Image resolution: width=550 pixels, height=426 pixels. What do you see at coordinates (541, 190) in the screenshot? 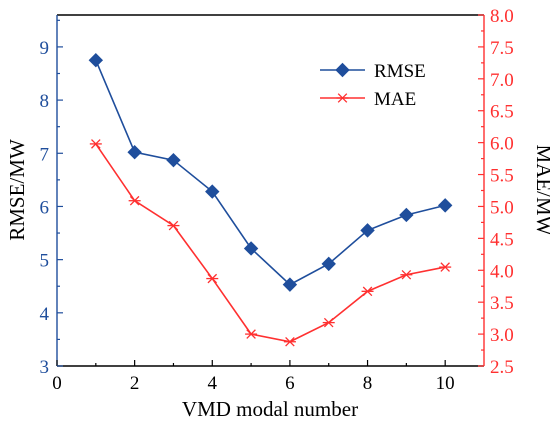
I see `right-axis-title: MAE/MW` at bounding box center [541, 190].